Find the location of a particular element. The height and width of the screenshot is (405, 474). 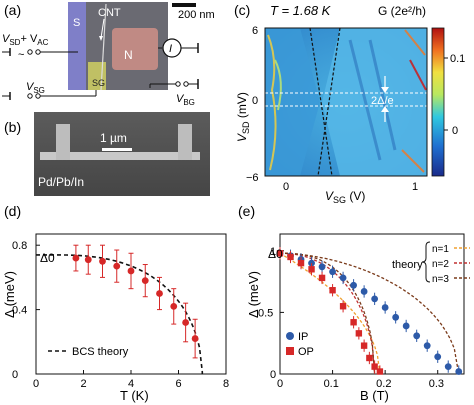

legend-op-label: OP is located at coordinates (306, 352).